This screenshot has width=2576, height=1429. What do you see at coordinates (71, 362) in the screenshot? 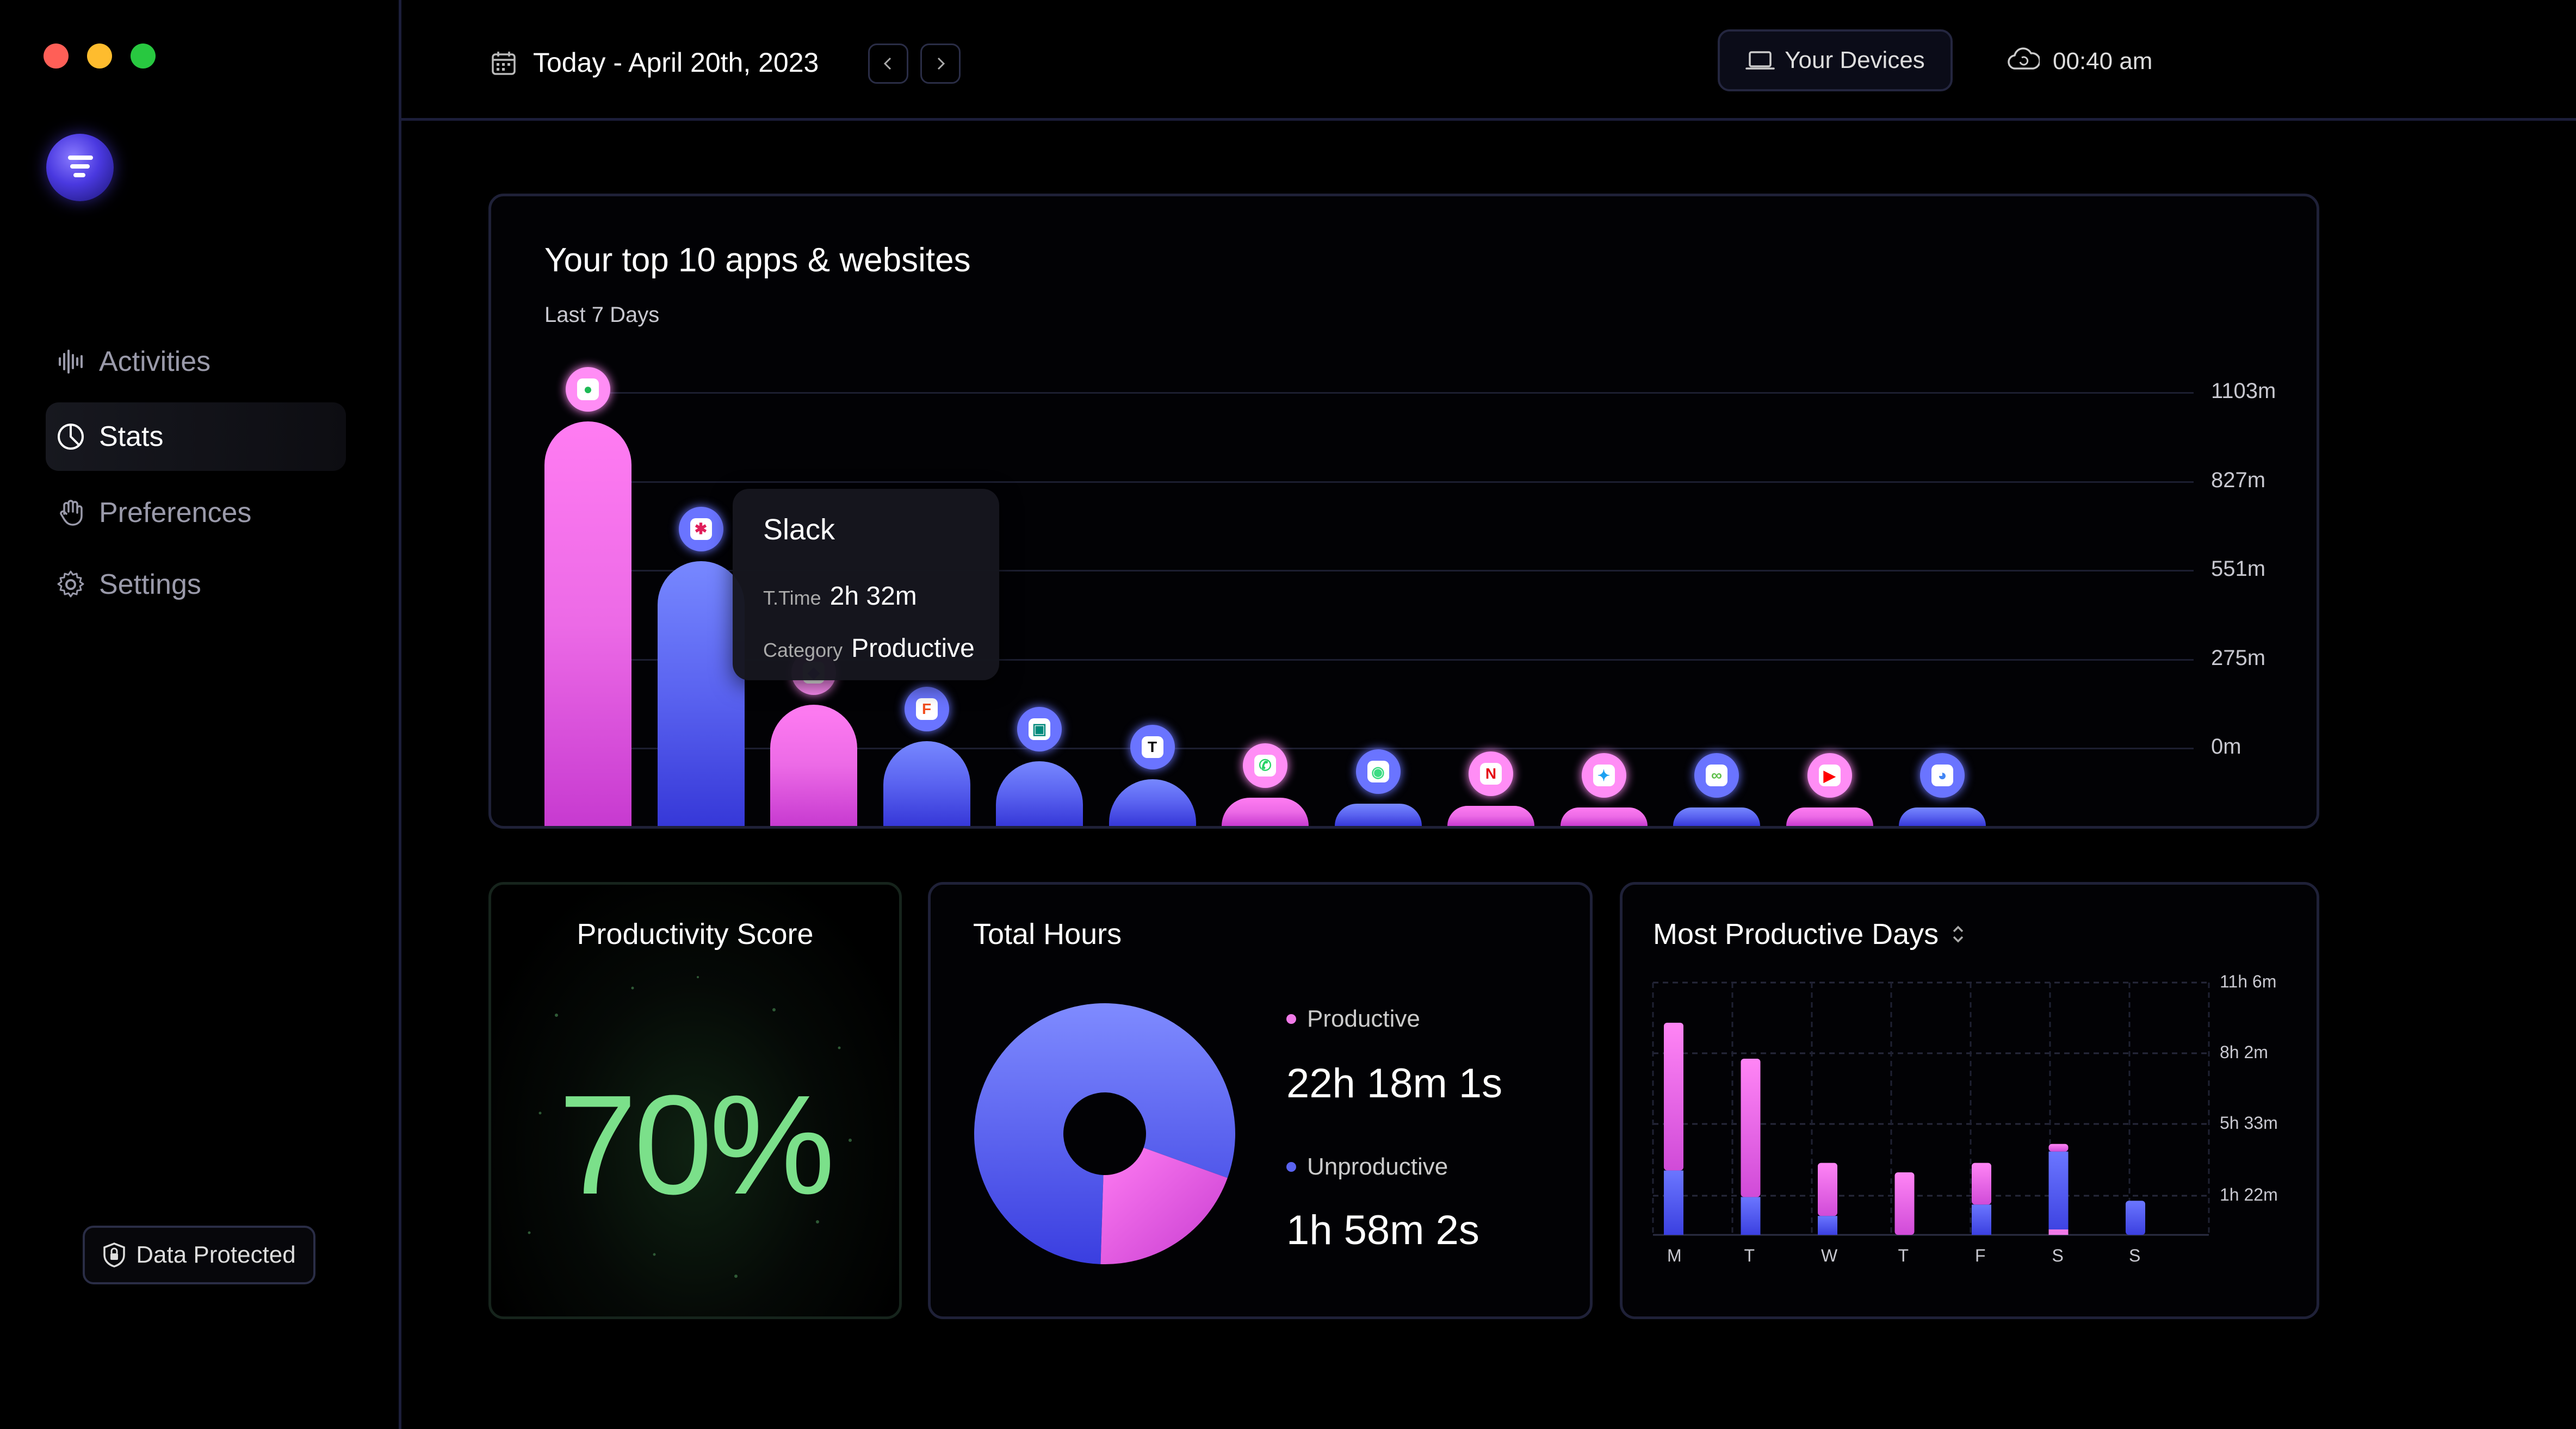
I see `waveform-icon` at bounding box center [71, 362].